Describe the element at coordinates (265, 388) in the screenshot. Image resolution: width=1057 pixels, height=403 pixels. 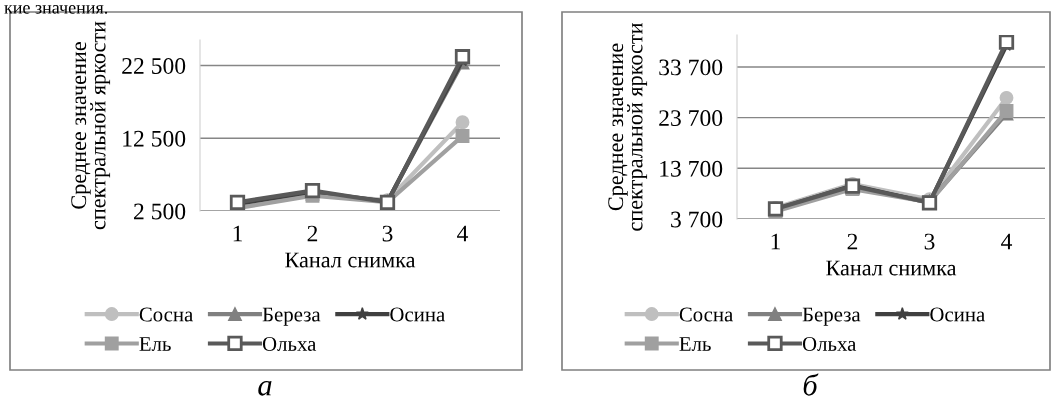
I see `text: а` at that location.